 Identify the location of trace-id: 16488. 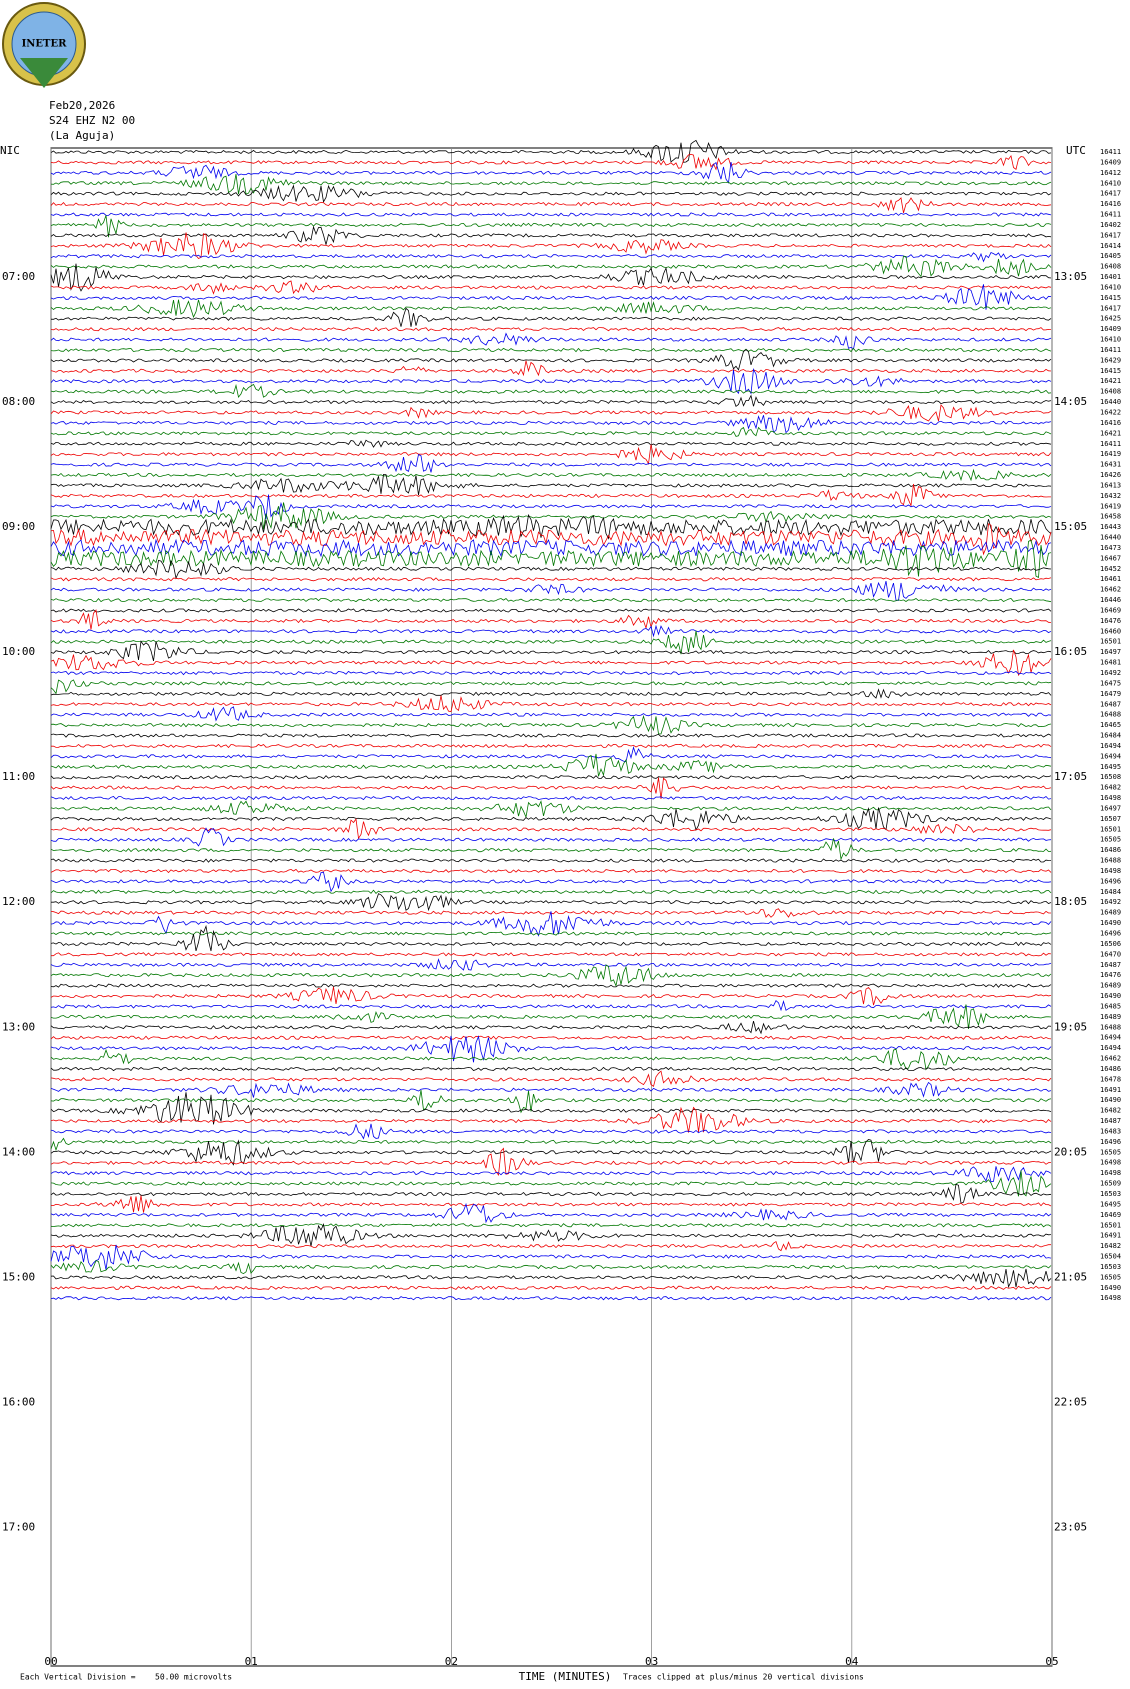
(1110, 861).